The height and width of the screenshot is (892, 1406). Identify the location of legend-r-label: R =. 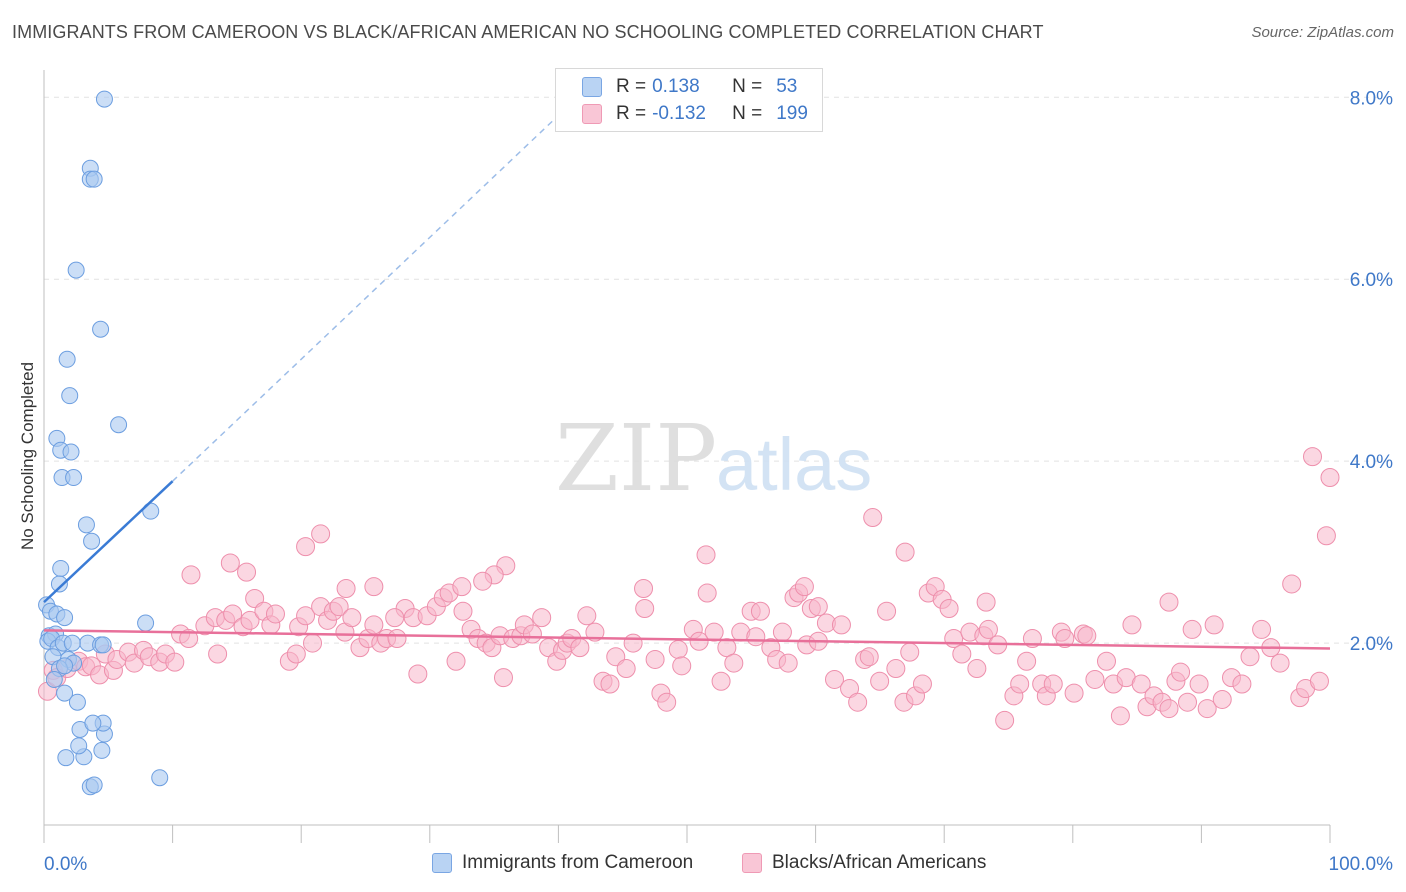
(631, 86).